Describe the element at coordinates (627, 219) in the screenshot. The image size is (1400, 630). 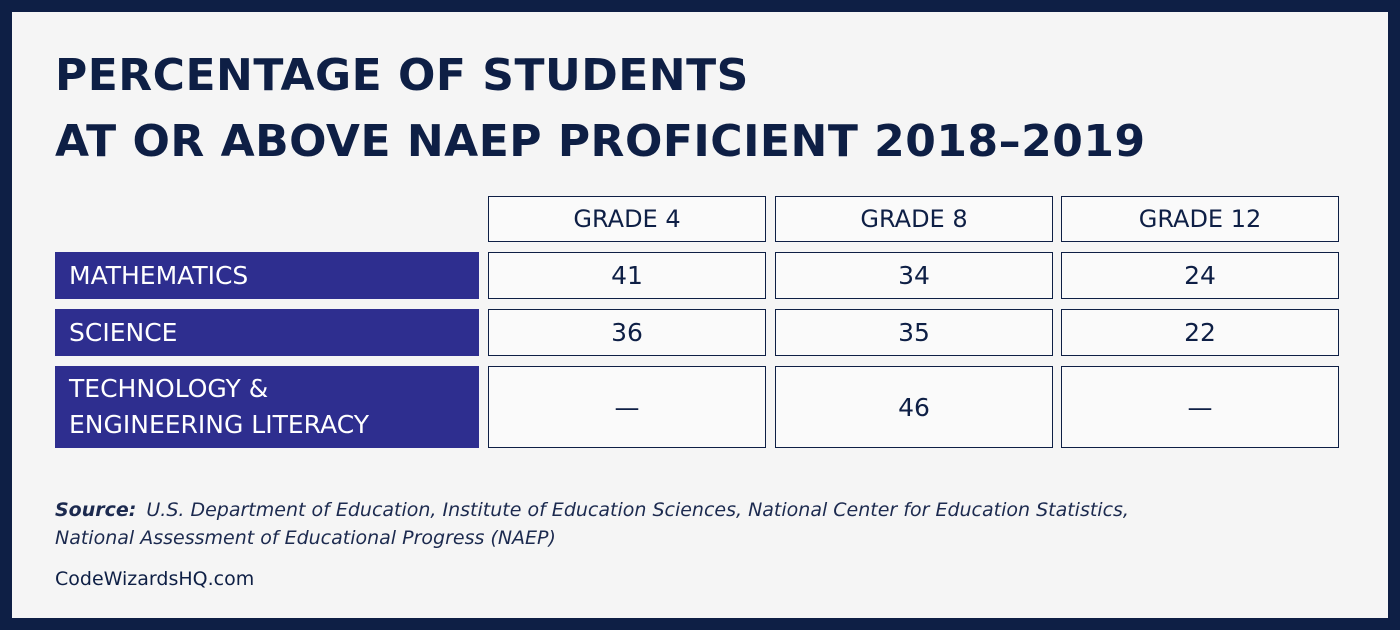
I see `column-header: GRADE 4` at that location.